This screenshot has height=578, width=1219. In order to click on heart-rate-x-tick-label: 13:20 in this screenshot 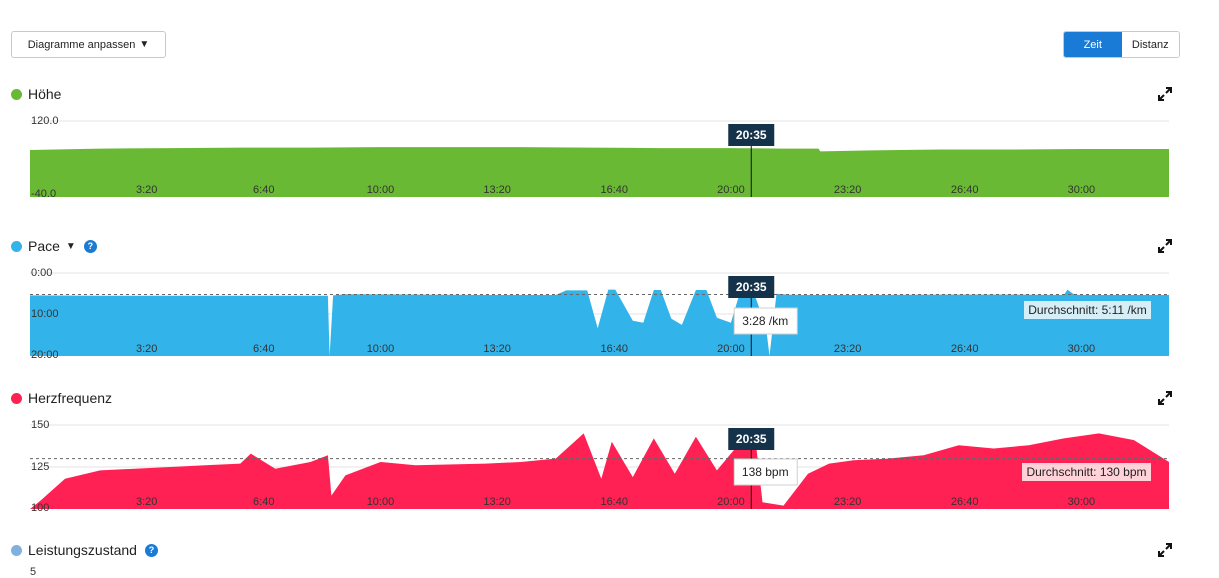, I will do `click(497, 502)`.